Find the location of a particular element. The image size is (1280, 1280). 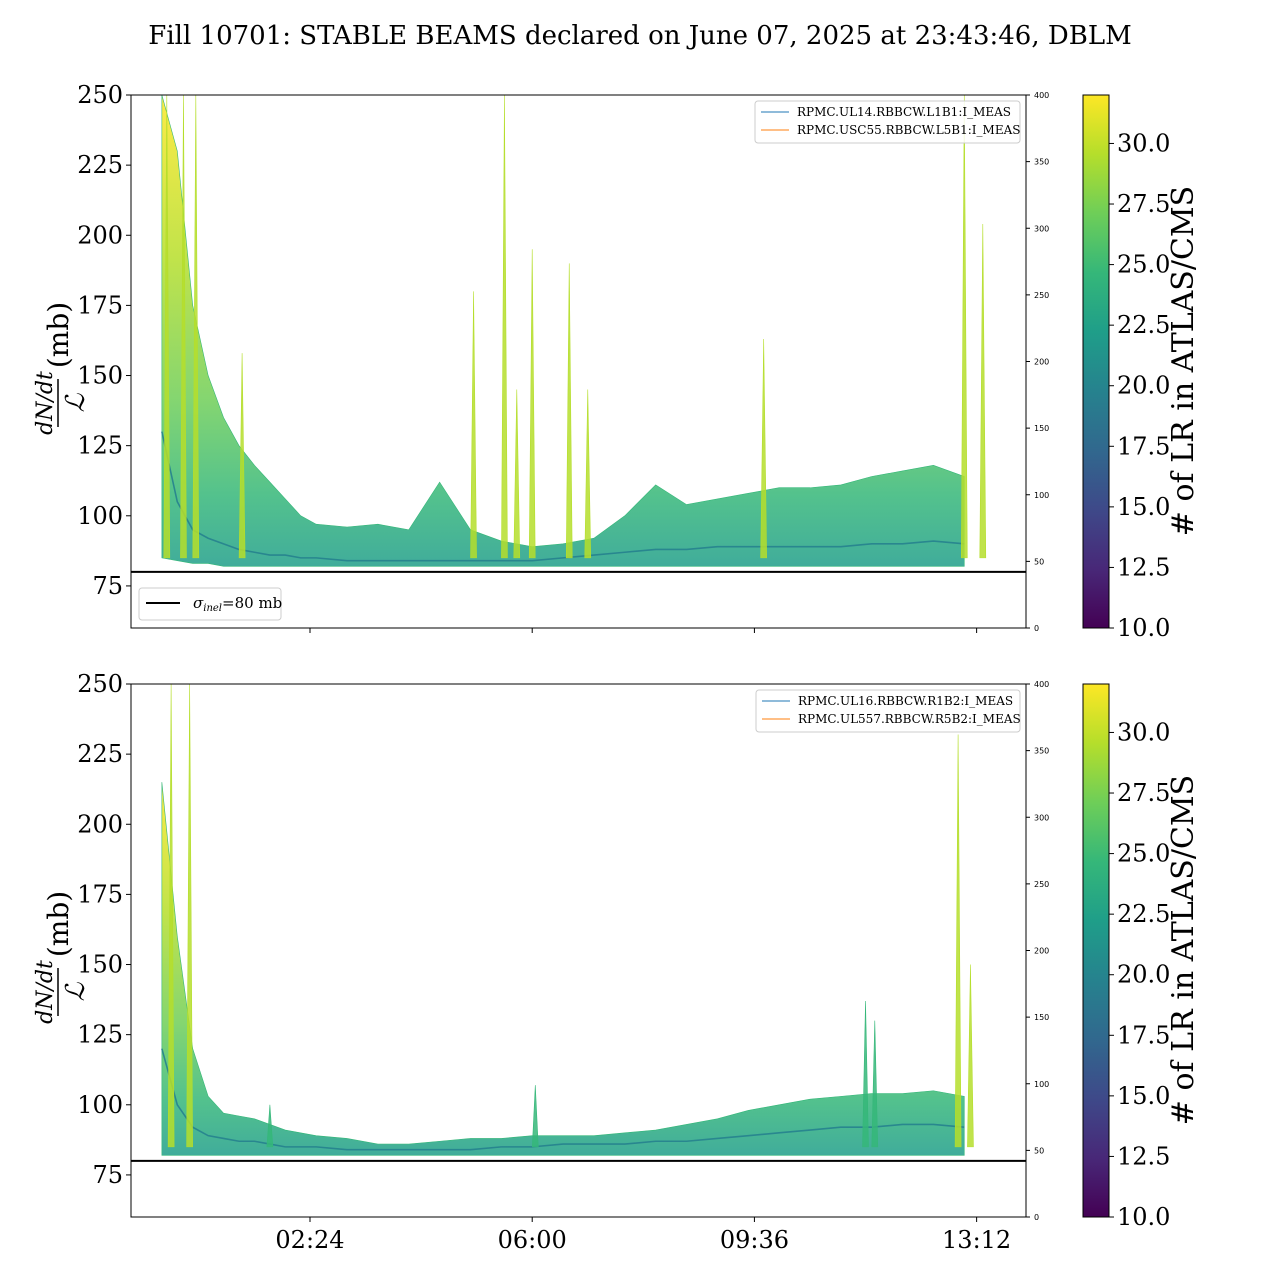

bottom-colorbar-label: # of LR in ATLAS/CMS is located at coordinates (1183, 950).